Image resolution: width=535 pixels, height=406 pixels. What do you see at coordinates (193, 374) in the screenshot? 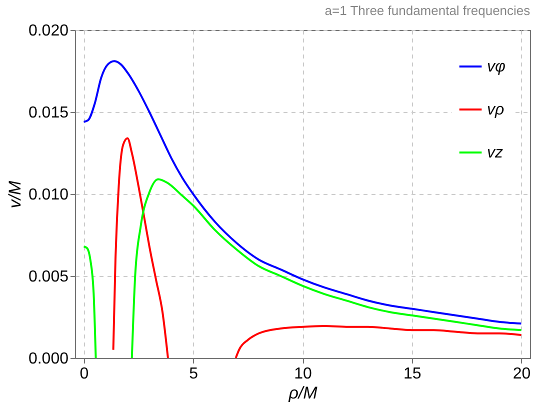
I see `x-tick-label: 5` at bounding box center [193, 374].